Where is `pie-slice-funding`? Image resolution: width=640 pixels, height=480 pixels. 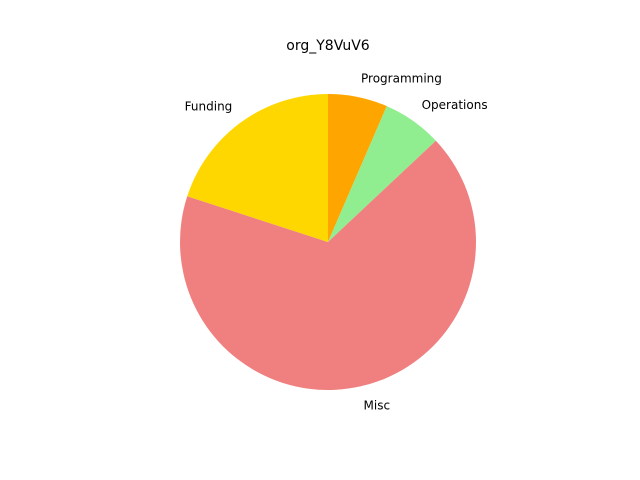
pie-slice-funding is located at coordinates (257, 168).